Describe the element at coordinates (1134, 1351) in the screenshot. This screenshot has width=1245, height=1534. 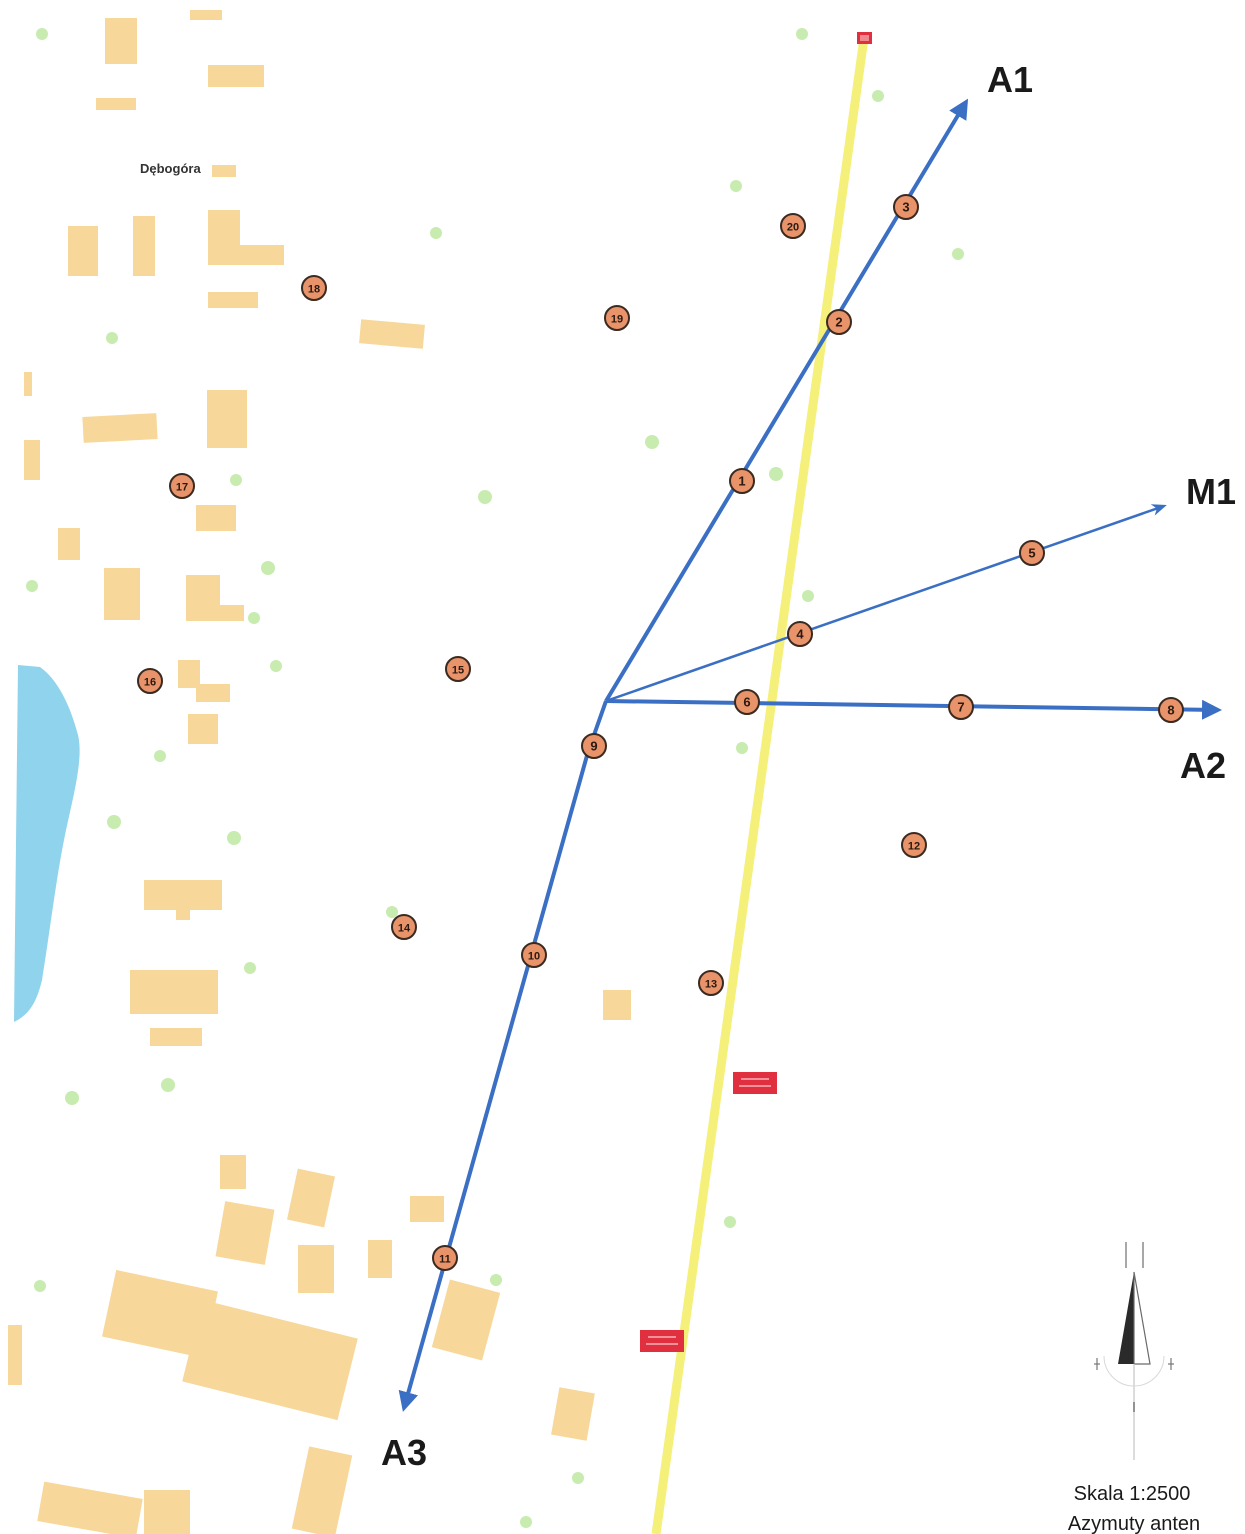
I see `north-arrow-icon` at that location.